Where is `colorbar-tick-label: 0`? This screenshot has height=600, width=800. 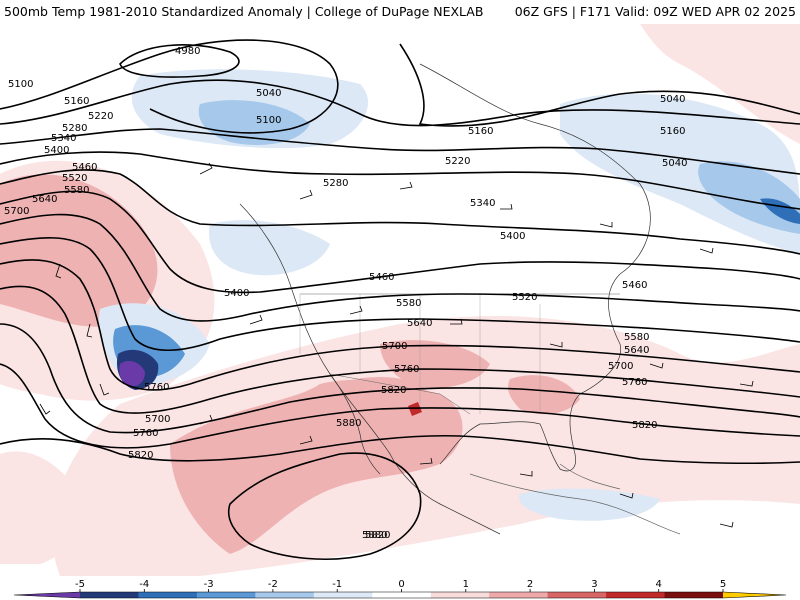 colorbar-tick-label: 0 is located at coordinates (401, 584).